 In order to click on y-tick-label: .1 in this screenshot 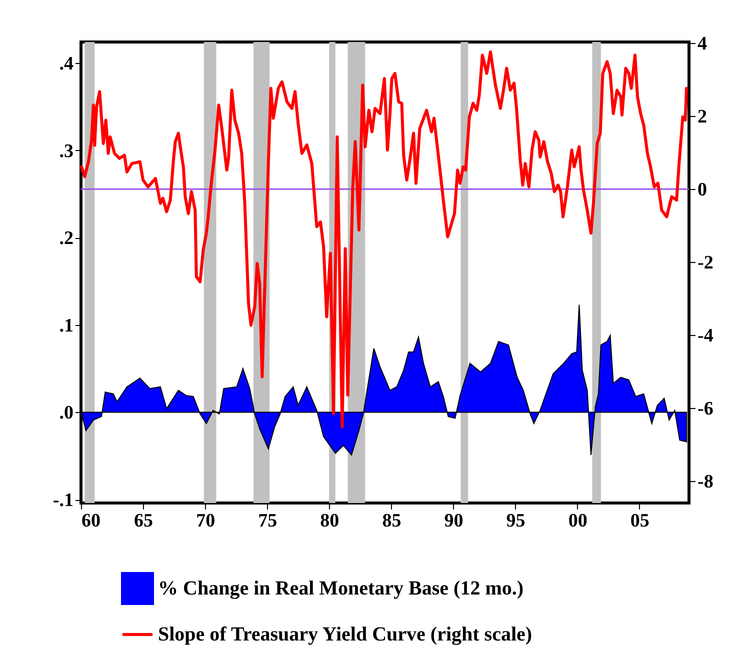, I will do `click(66, 325)`.